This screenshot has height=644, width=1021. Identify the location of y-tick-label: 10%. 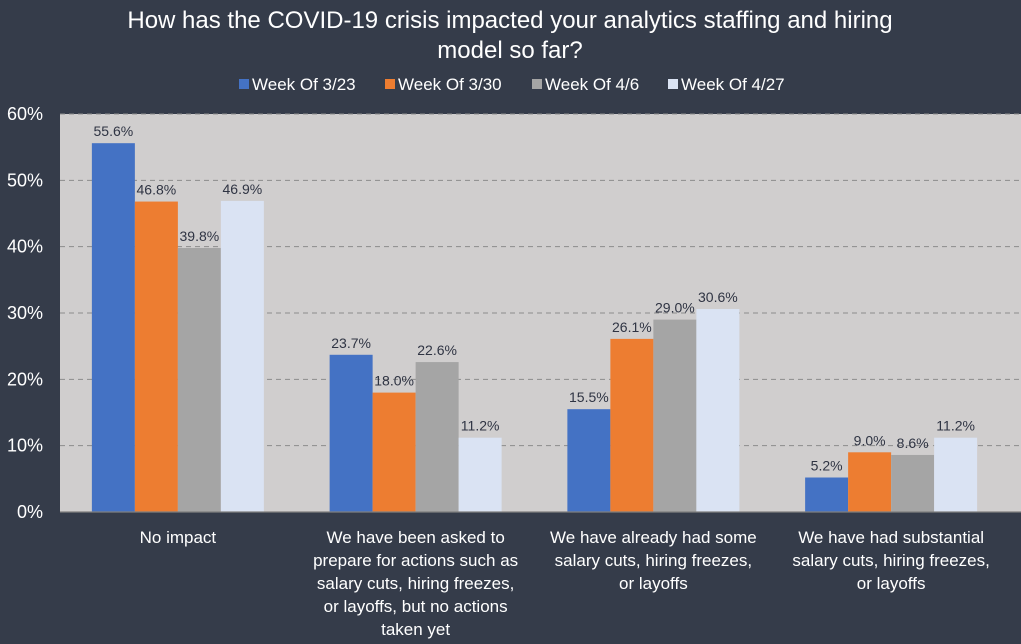
(25, 446).